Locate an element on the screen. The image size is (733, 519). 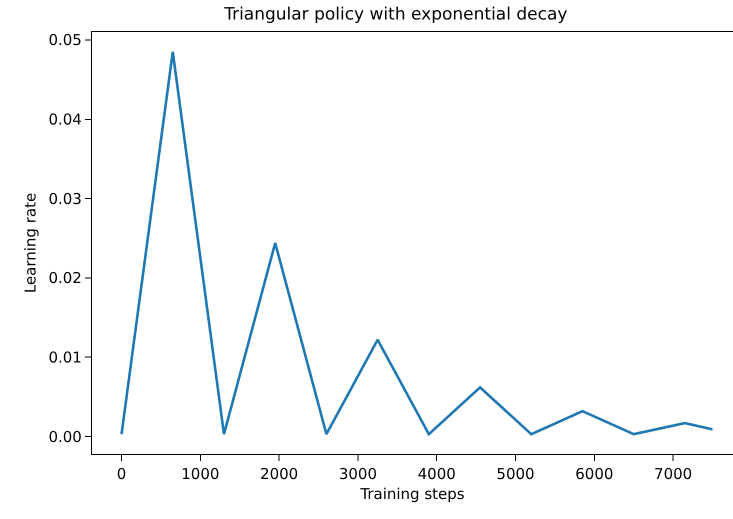
y-tick-label: 0.03 is located at coordinates (65, 199).